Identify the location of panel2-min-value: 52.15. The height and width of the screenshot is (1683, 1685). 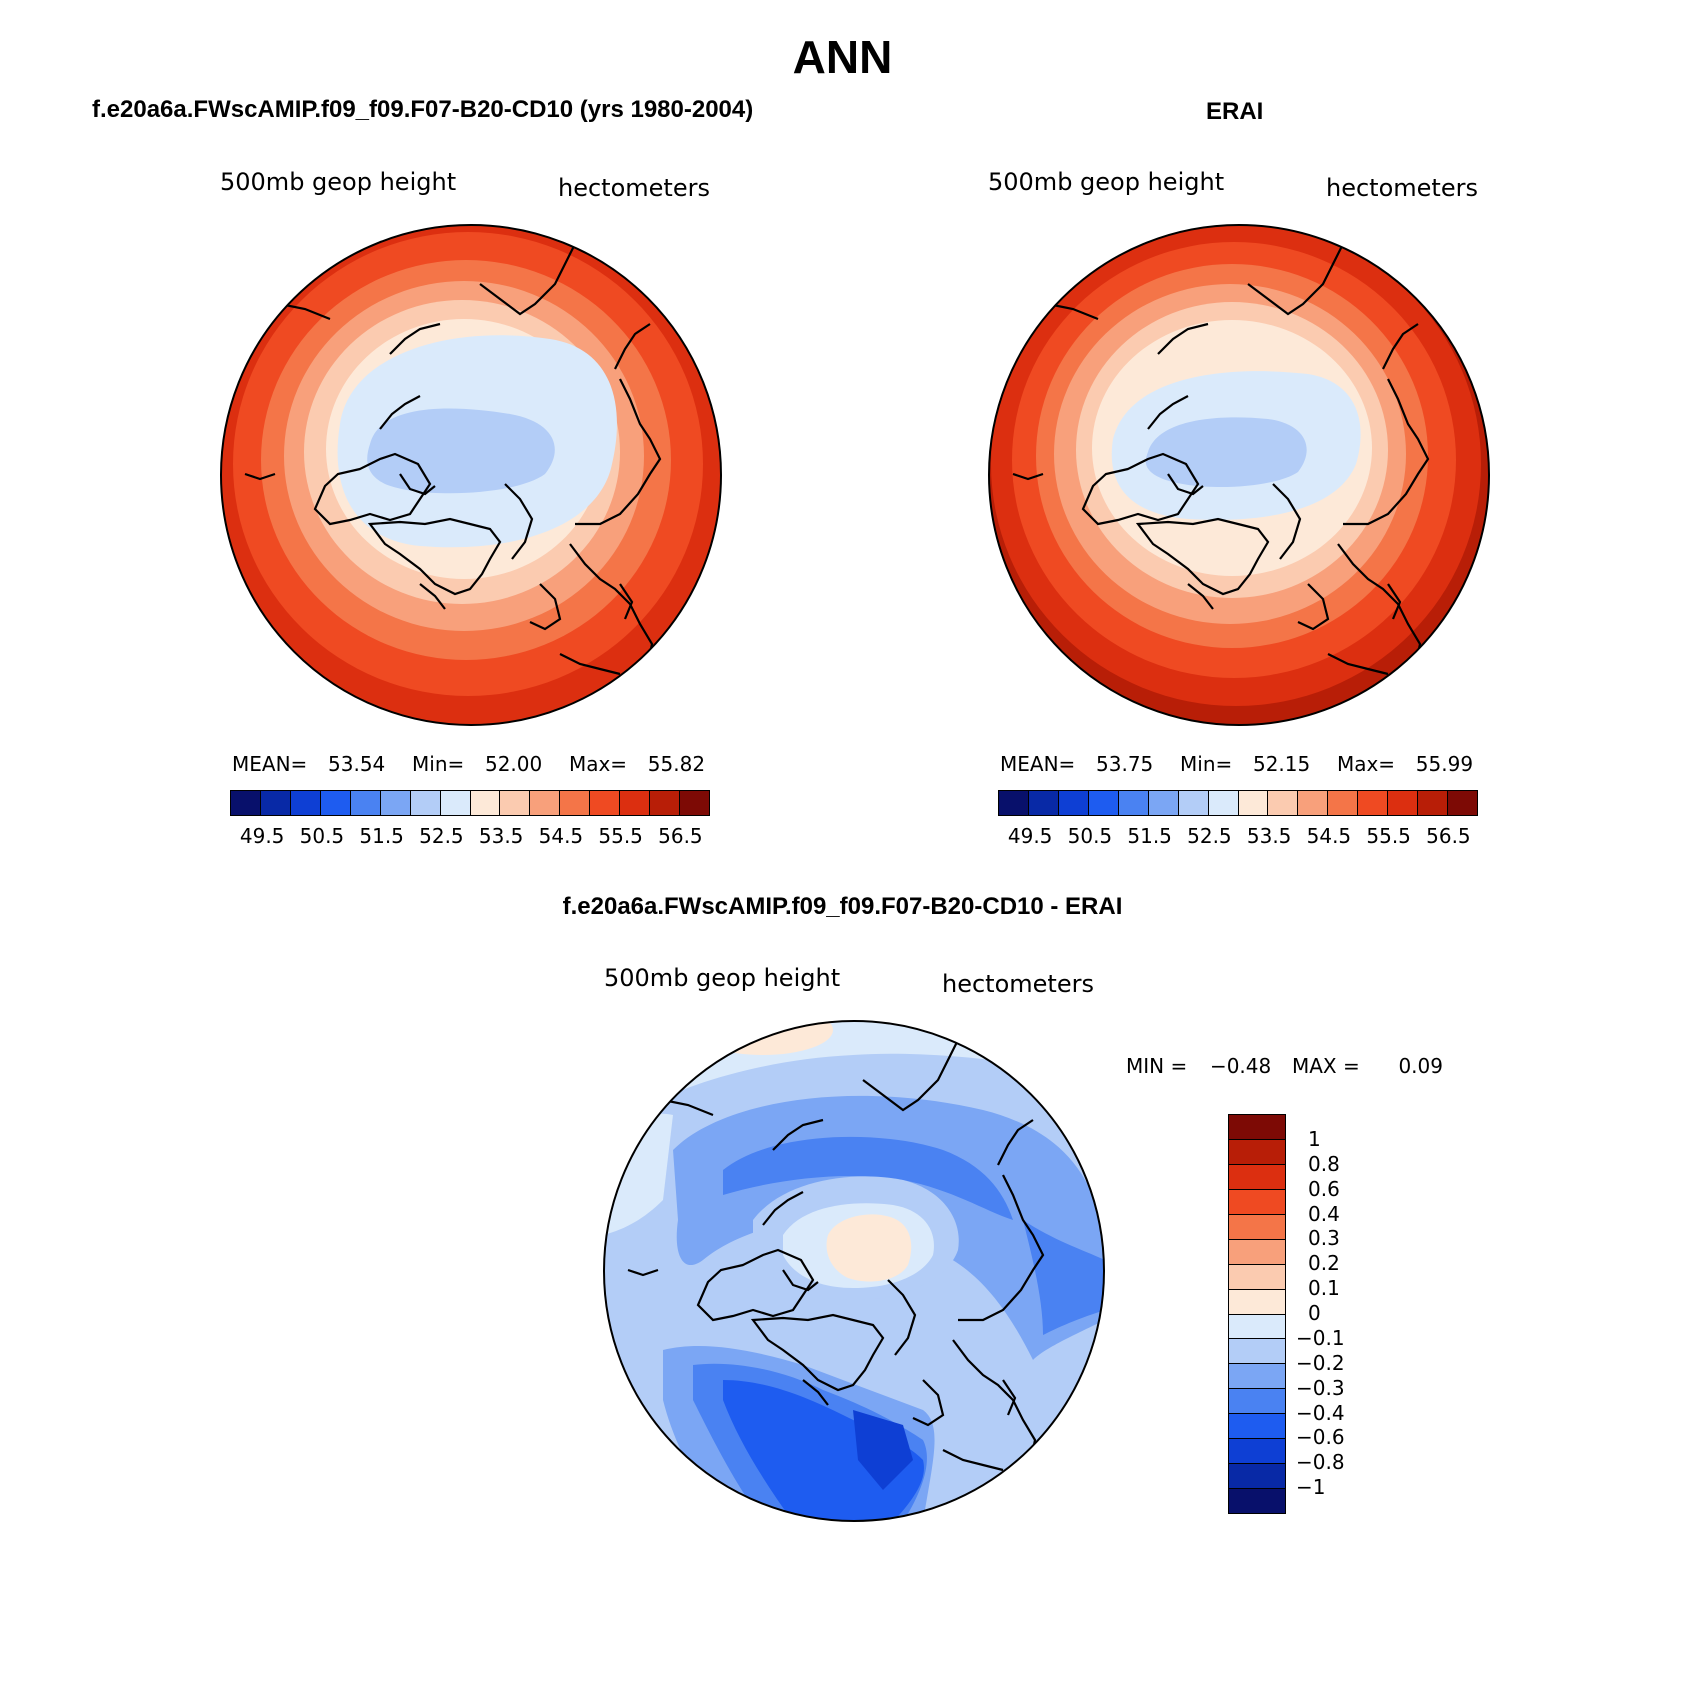
(1281, 764).